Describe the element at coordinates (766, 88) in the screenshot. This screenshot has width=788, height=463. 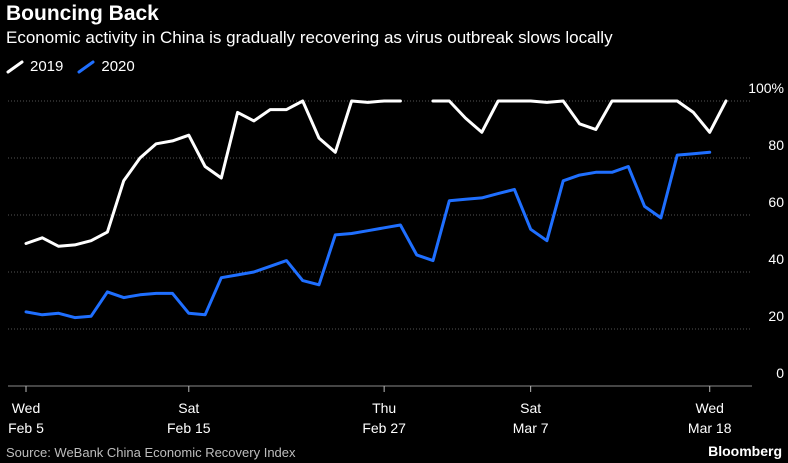
I see `y-tick-label-100: 100%` at that location.